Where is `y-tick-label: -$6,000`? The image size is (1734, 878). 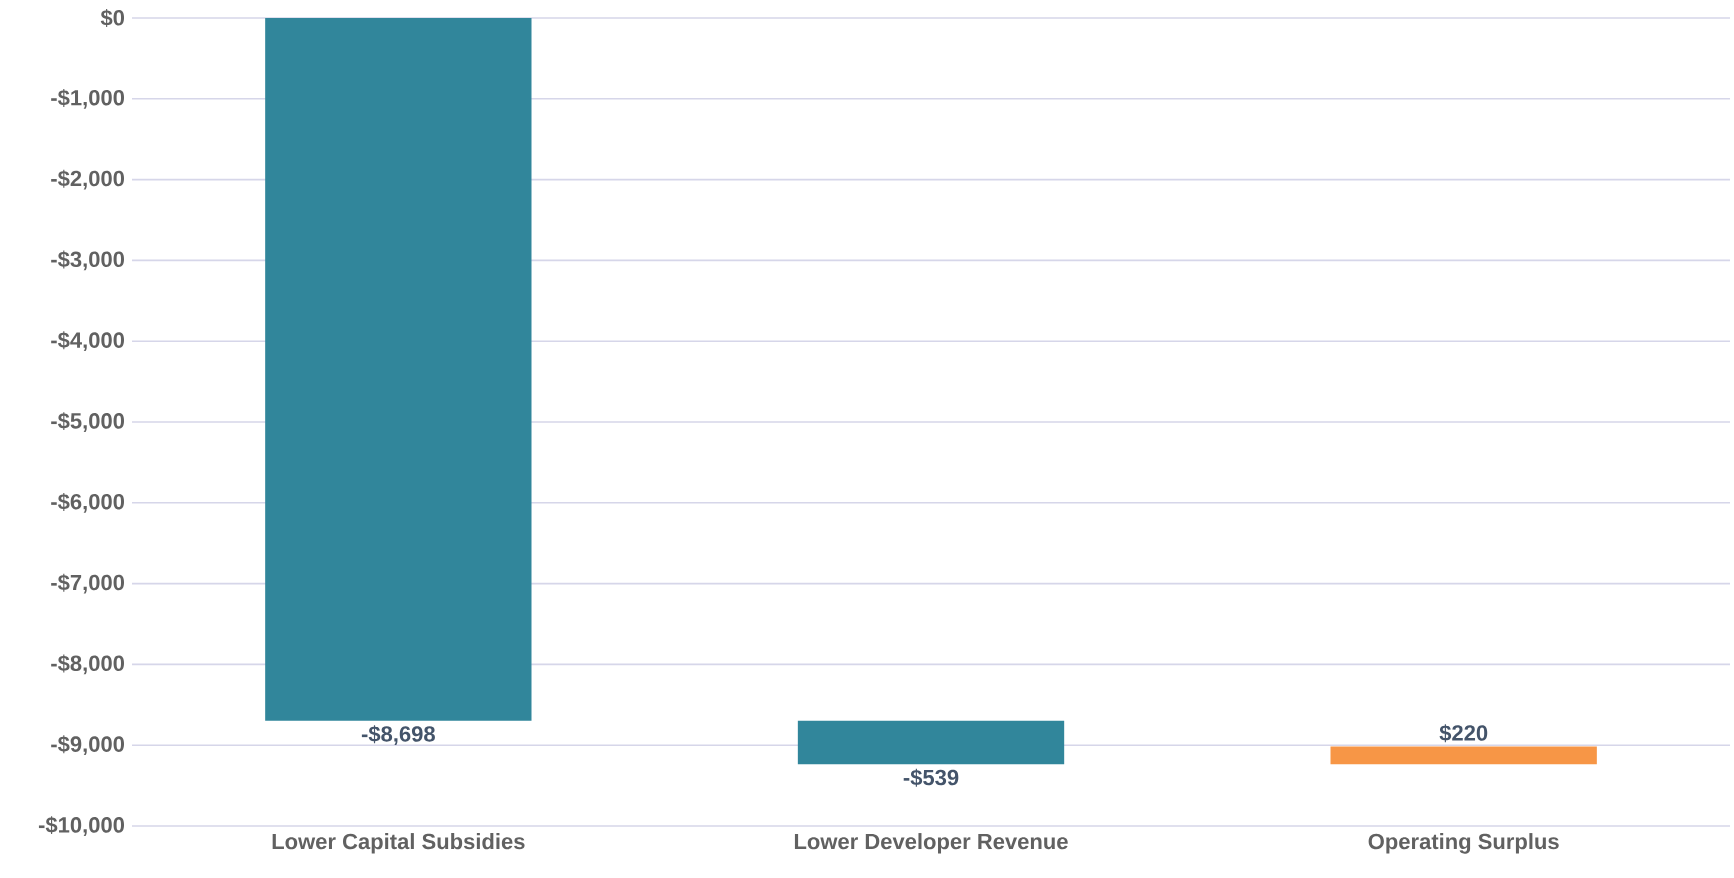 y-tick-label: -$6,000 is located at coordinates (88, 502).